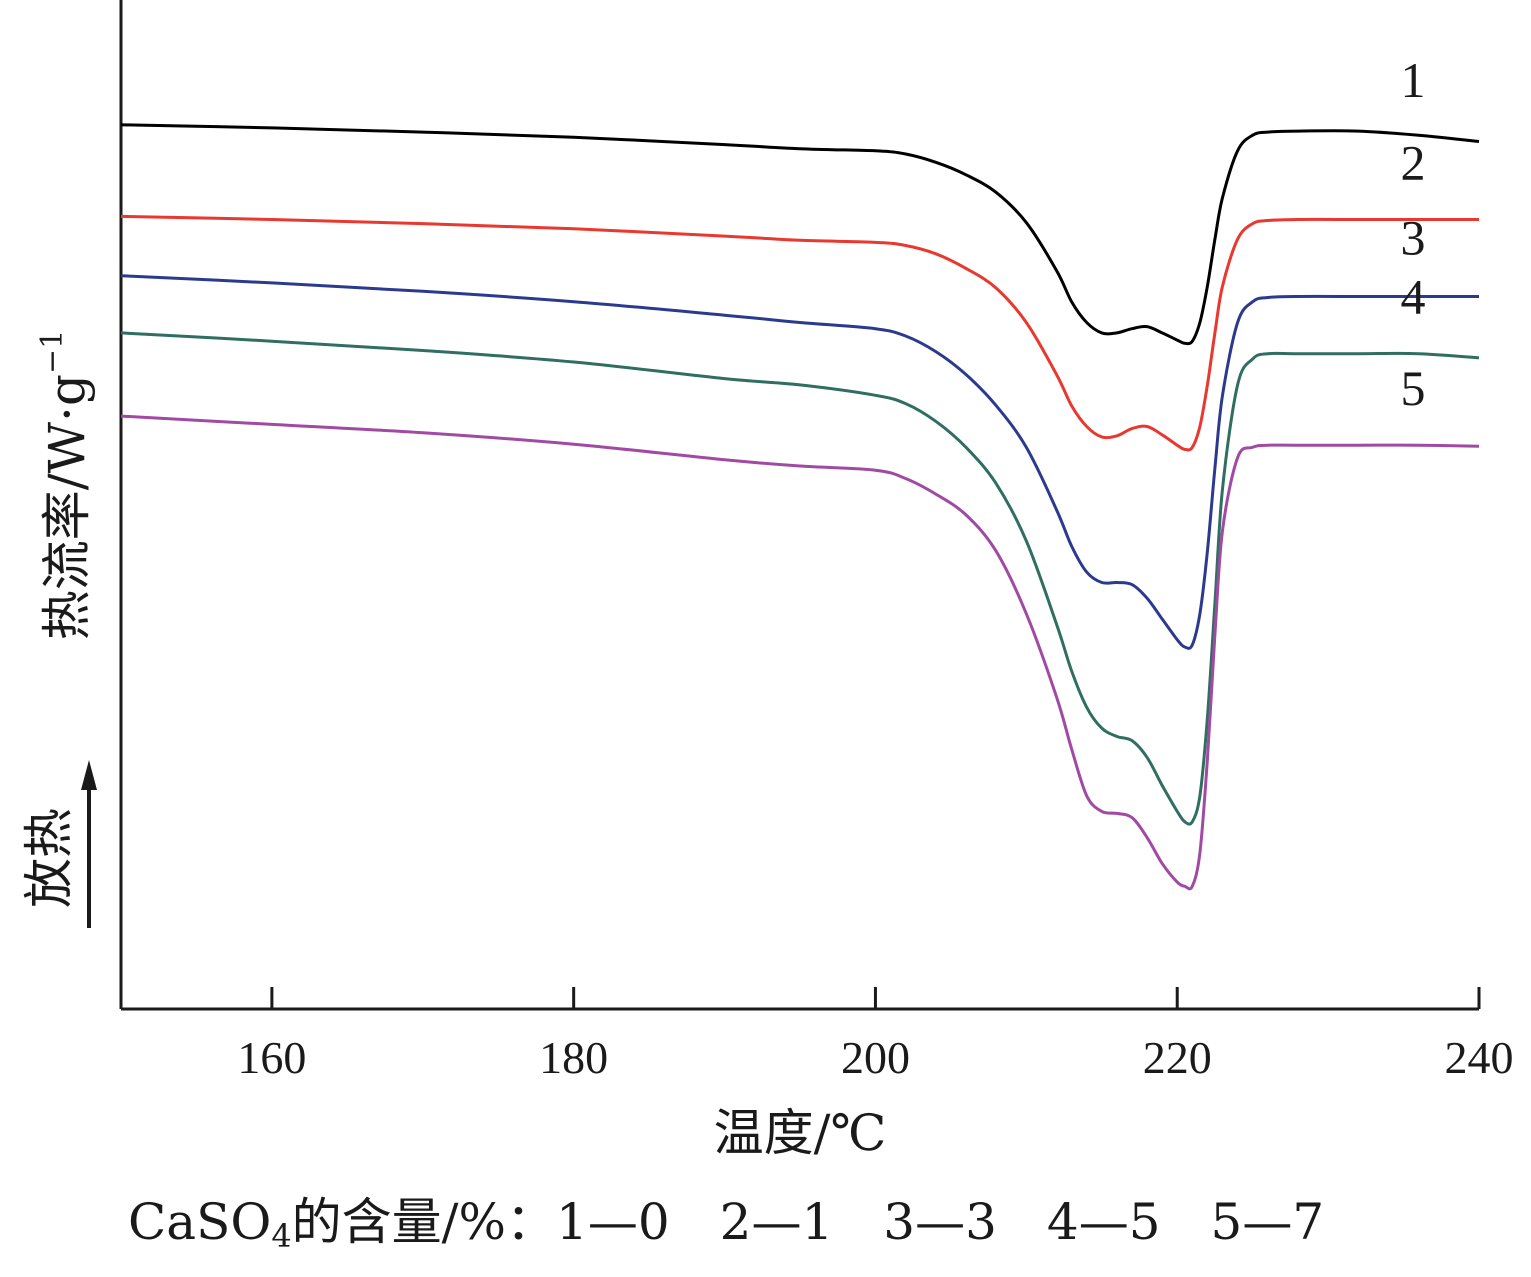 The width and height of the screenshot is (1531, 1277). What do you see at coordinates (67, 507) in the screenshot?
I see `y-axis-title-text: 热流率/W·g` at bounding box center [67, 507].